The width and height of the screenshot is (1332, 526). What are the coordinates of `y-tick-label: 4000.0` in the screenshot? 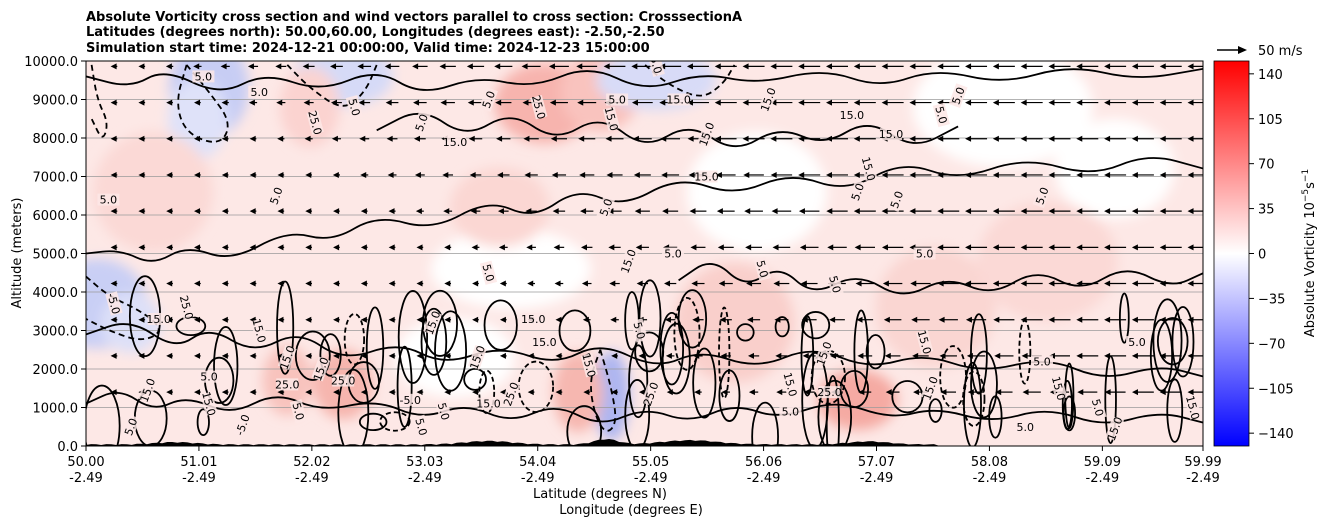 It's located at (56, 293).